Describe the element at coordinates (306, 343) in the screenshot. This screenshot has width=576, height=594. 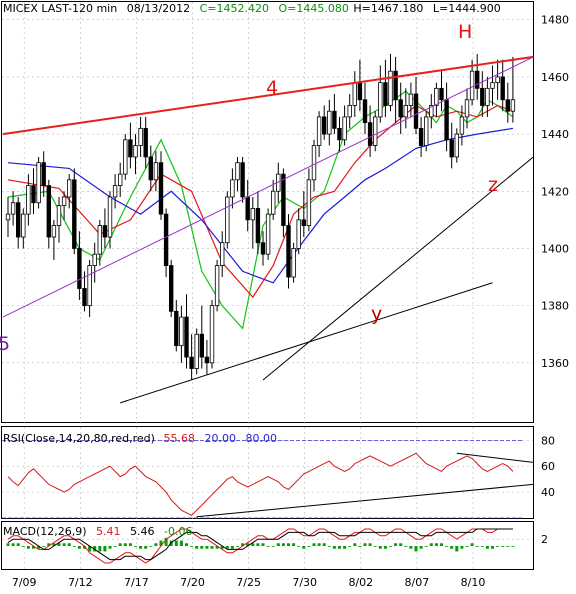
I see `trend-line-black` at that location.